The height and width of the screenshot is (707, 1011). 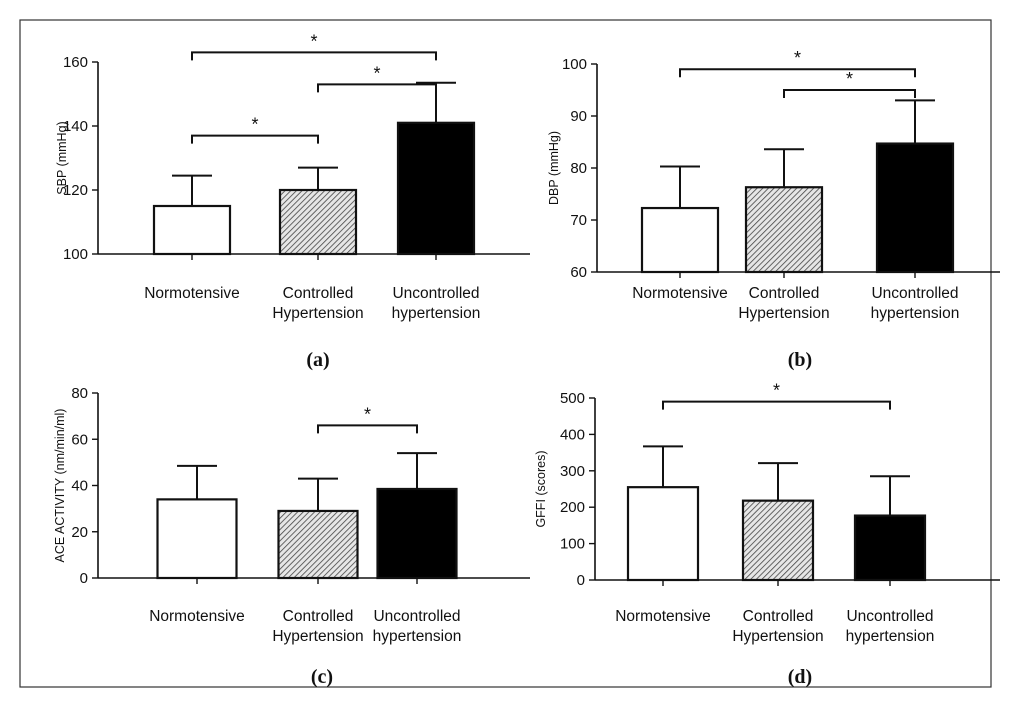 I want to click on y-tick-label: 140, so click(x=75, y=126).